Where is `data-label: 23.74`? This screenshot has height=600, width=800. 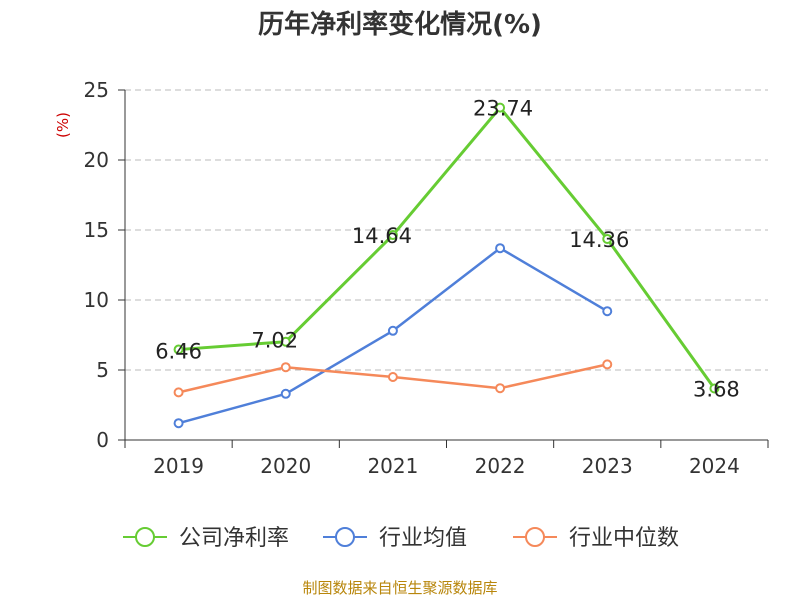 data-label: 23.74 is located at coordinates (503, 109).